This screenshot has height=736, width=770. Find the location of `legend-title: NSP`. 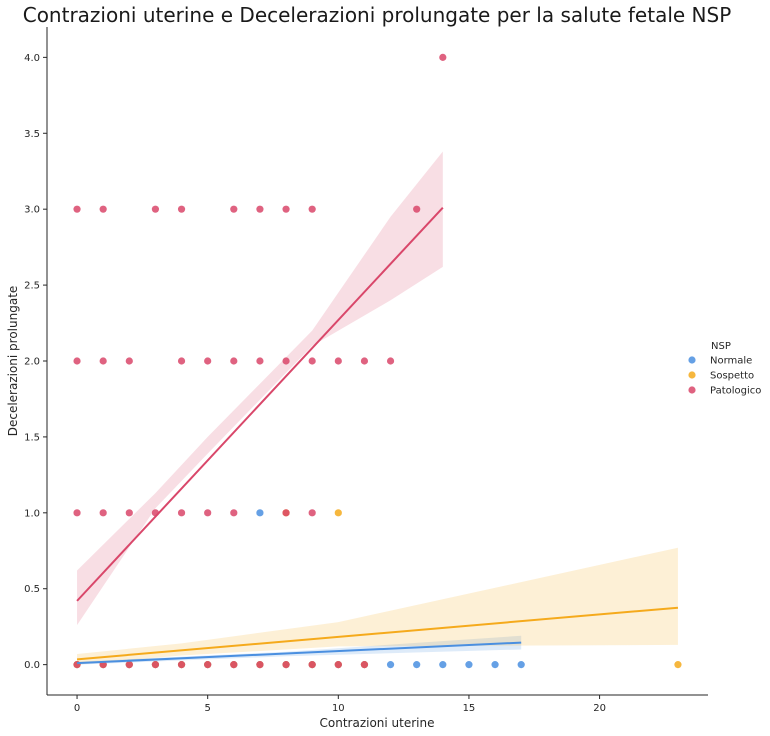

legend-title: NSP is located at coordinates (721, 346).